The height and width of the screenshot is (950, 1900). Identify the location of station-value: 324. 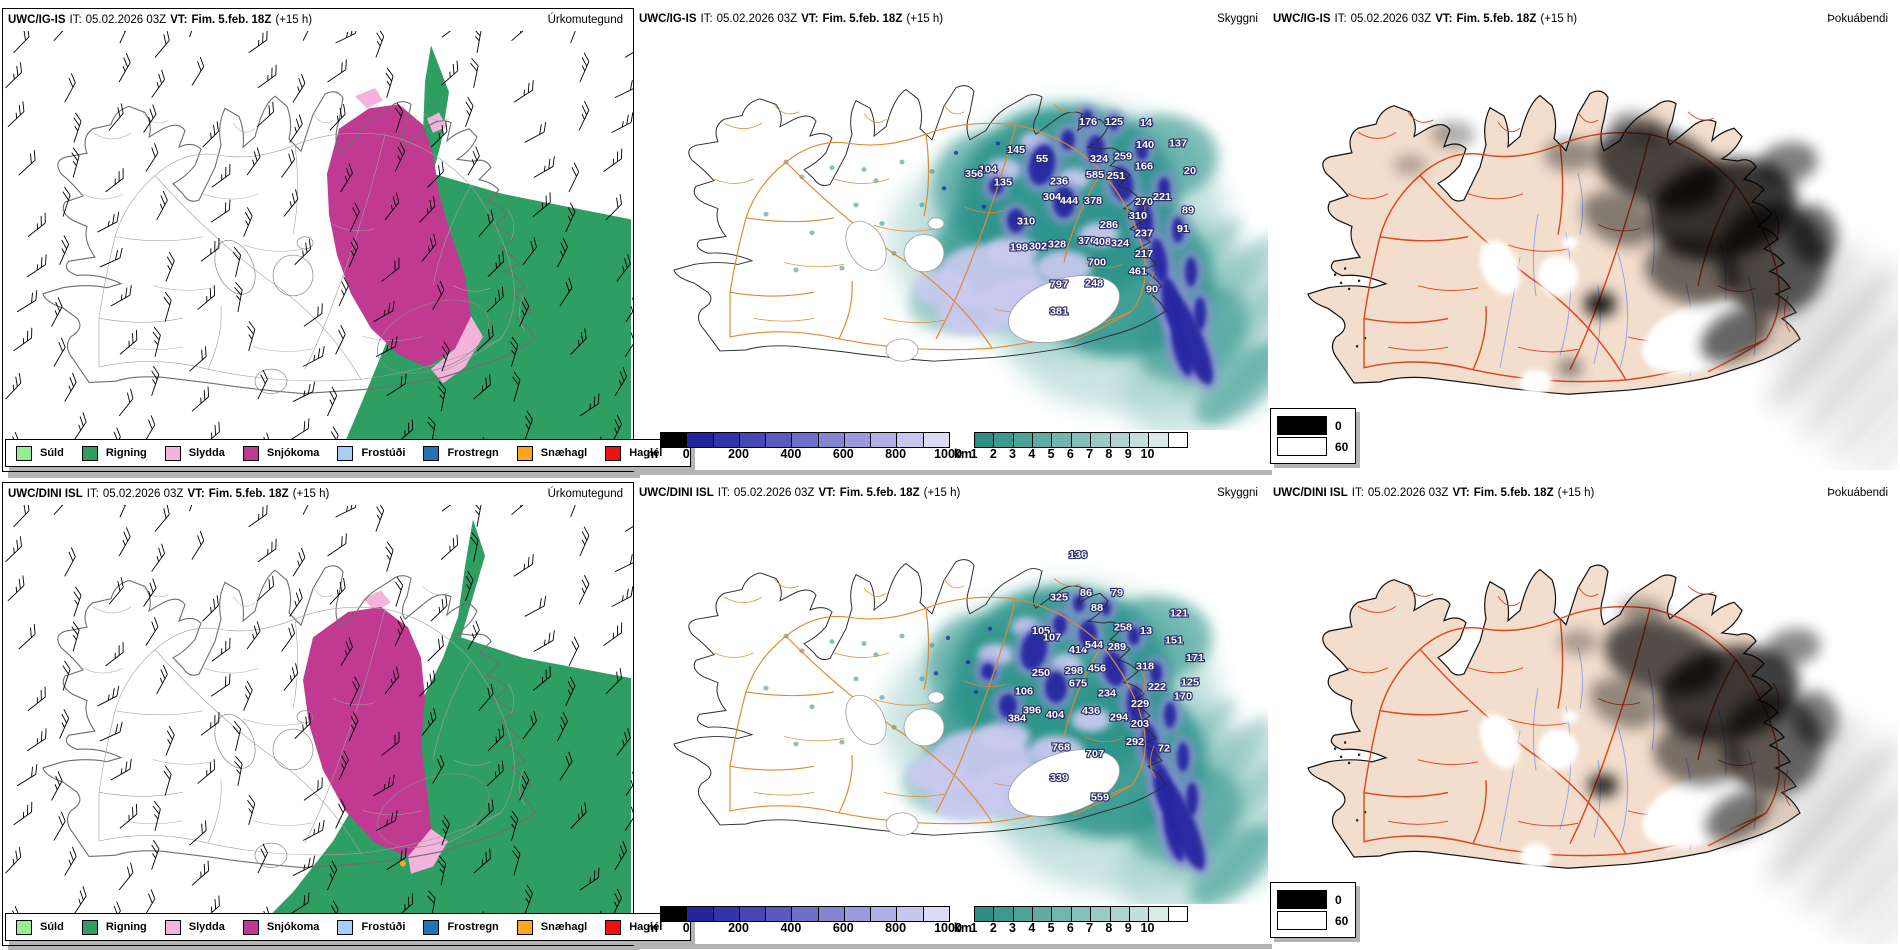
(1099, 159).